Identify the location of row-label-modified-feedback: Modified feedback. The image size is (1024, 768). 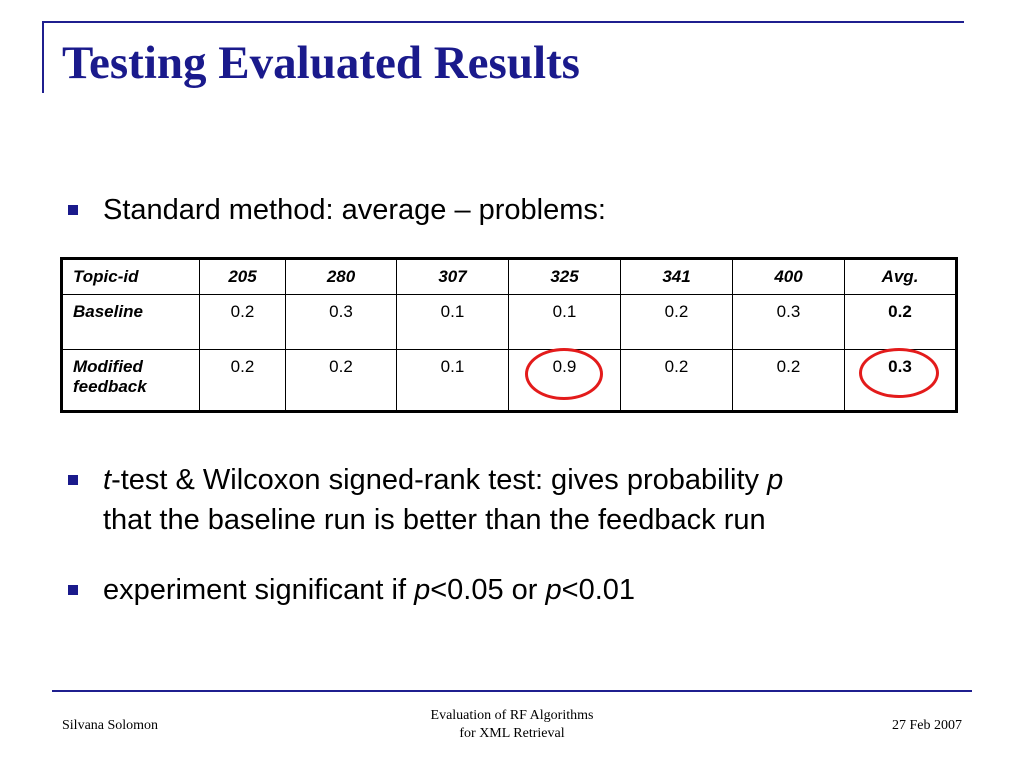
(130, 380).